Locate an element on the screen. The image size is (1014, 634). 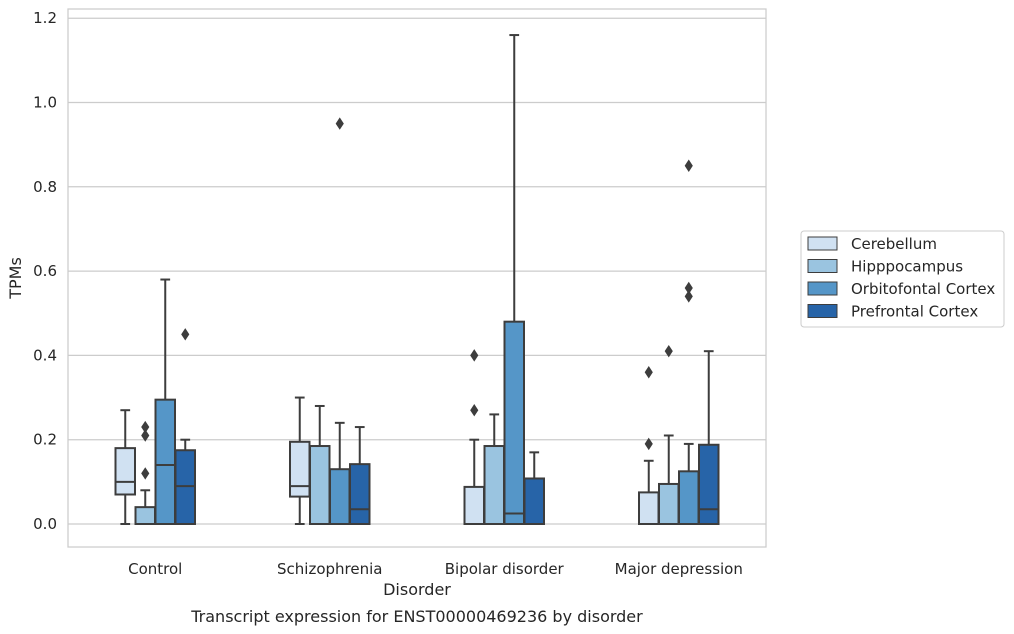
y-tick-label: 1.0 is located at coordinates (45, 103).